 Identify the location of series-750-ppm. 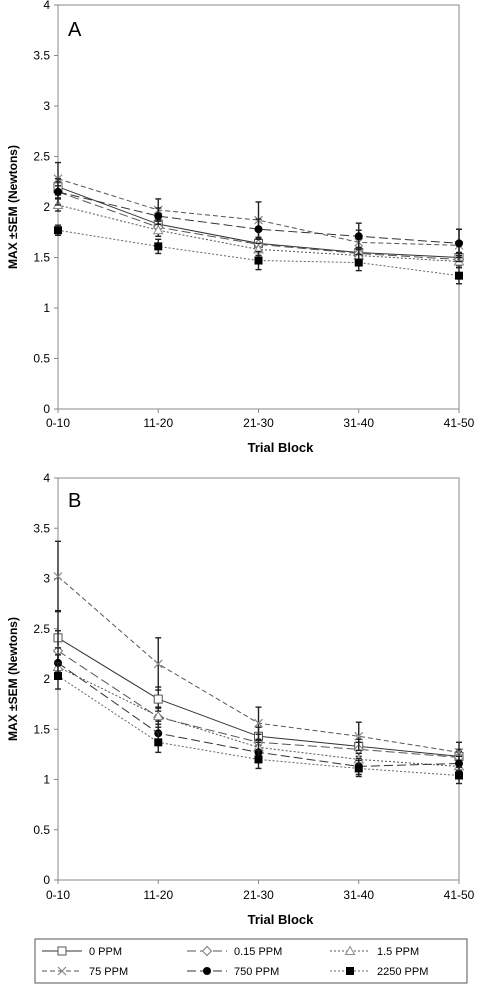
(258, 218).